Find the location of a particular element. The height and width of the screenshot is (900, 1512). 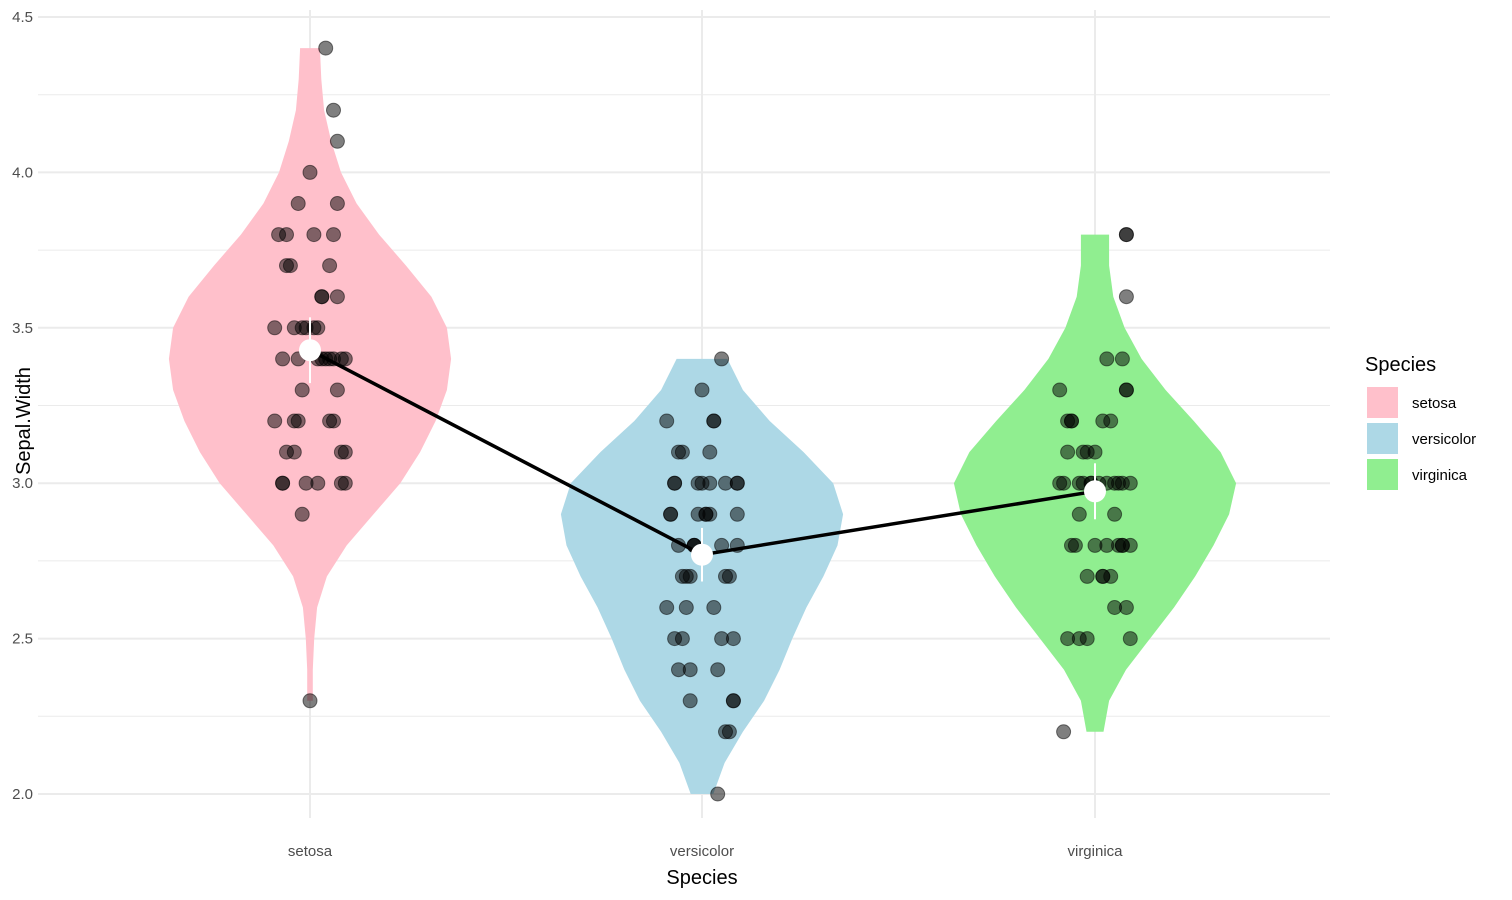

y-tick-label: 4.0 is located at coordinates (22, 172).